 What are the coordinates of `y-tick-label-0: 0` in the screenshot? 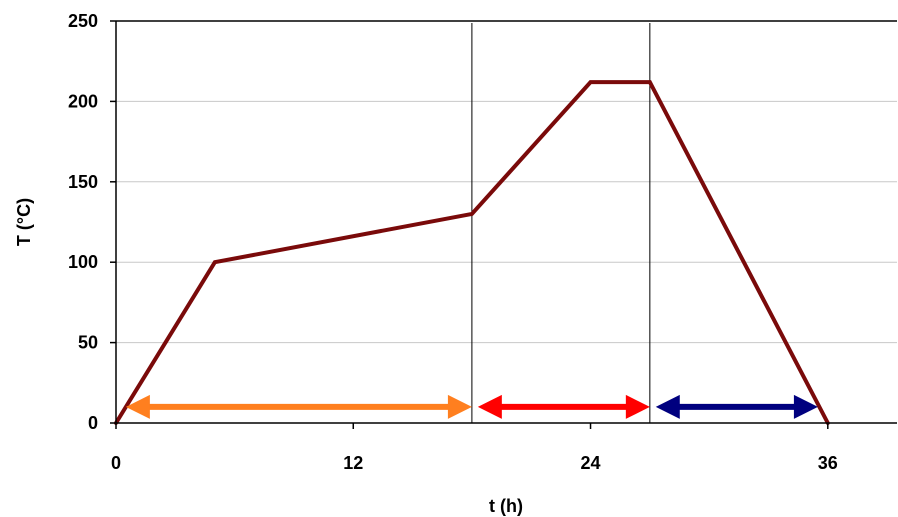 It's located at (93, 423).